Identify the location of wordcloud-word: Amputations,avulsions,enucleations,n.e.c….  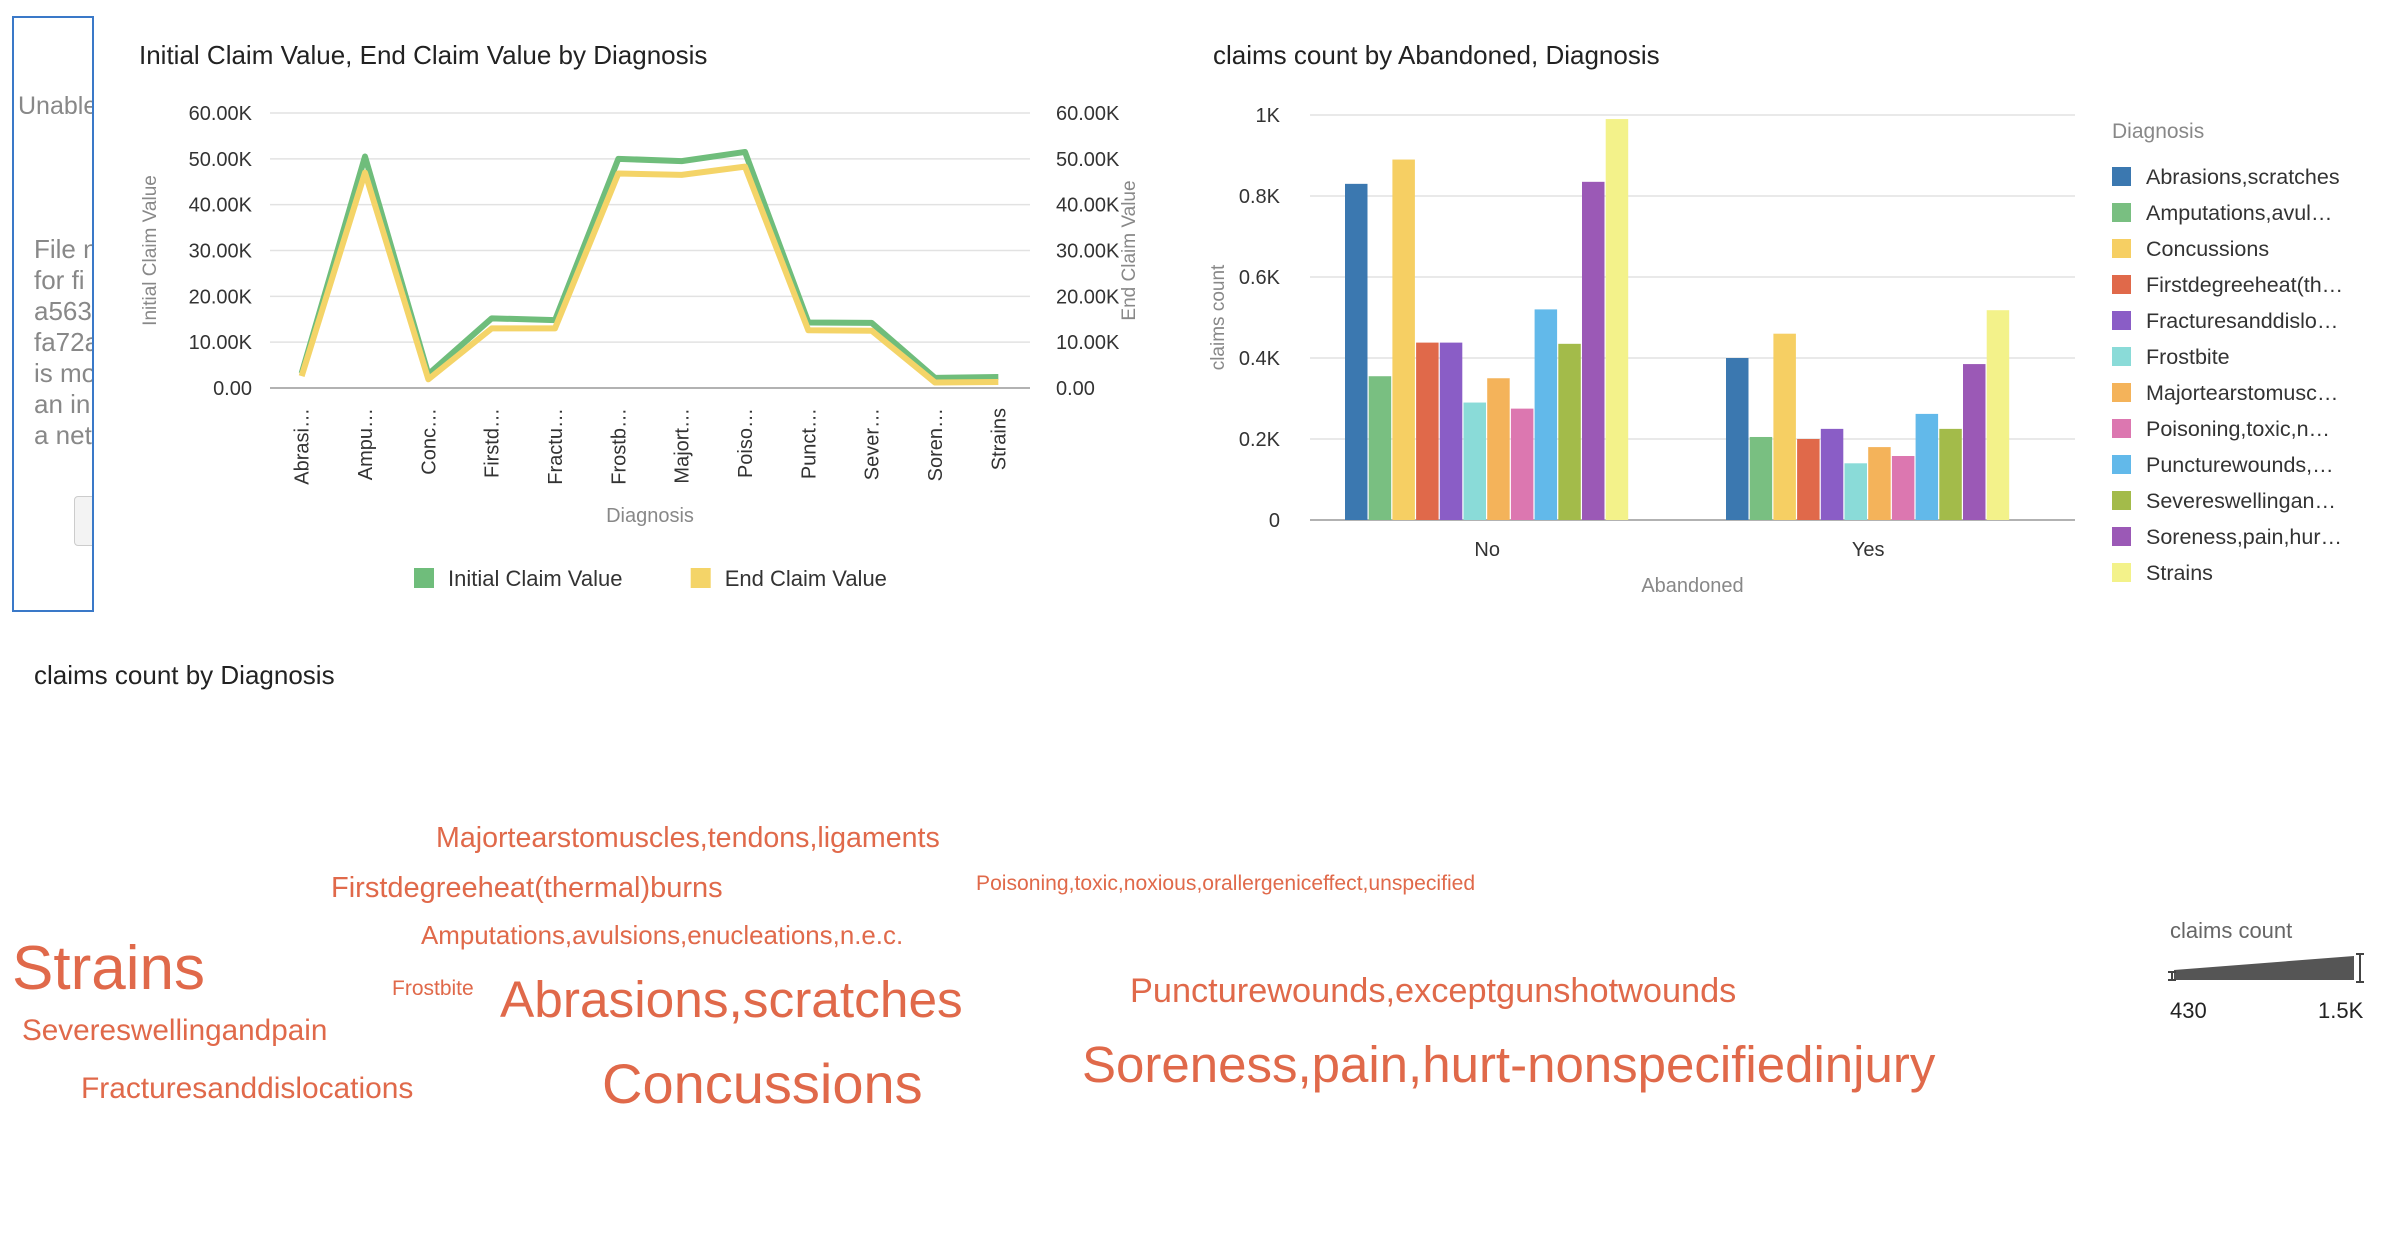
(662, 936).